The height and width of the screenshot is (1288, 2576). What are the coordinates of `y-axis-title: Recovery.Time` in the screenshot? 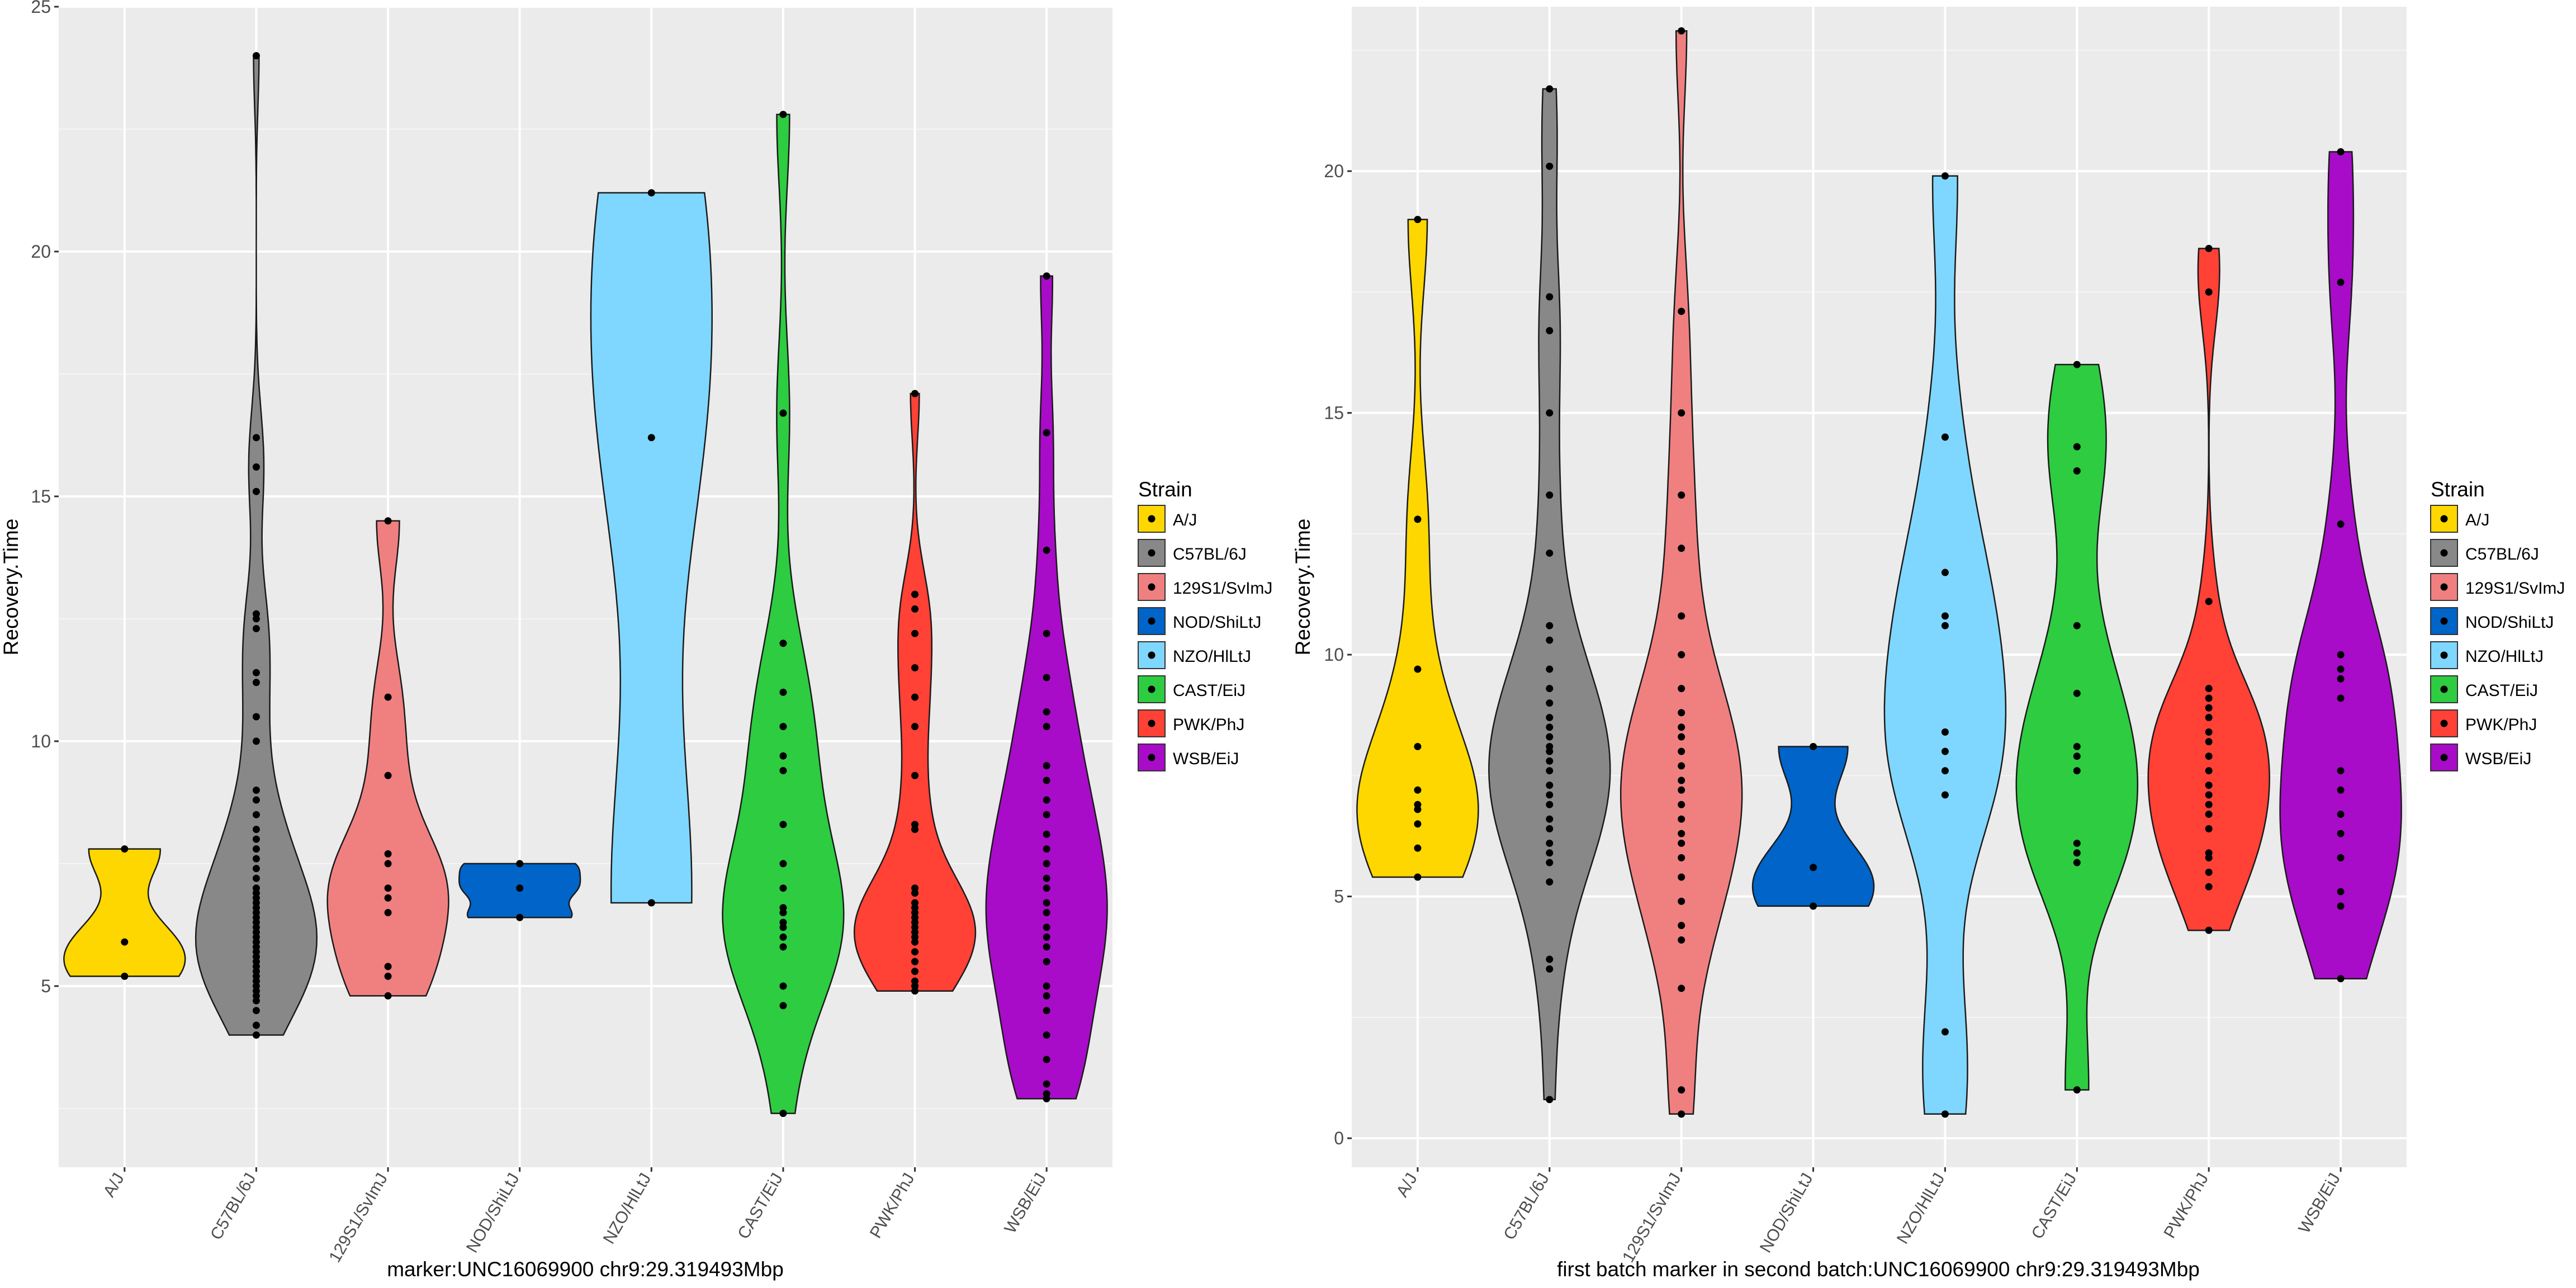 It's located at (11, 587).